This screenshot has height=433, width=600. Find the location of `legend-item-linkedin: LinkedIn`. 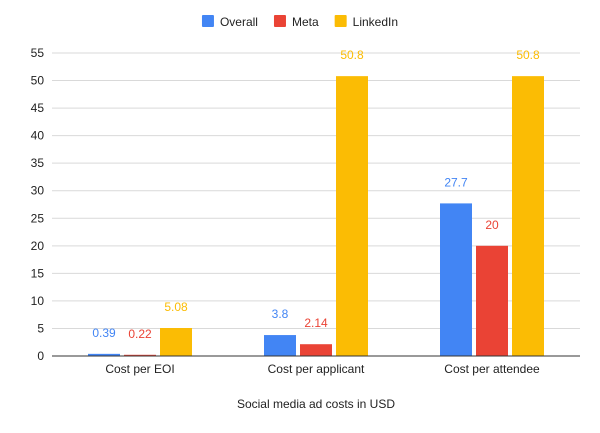

legend-item-linkedin: LinkedIn is located at coordinates (366, 22).